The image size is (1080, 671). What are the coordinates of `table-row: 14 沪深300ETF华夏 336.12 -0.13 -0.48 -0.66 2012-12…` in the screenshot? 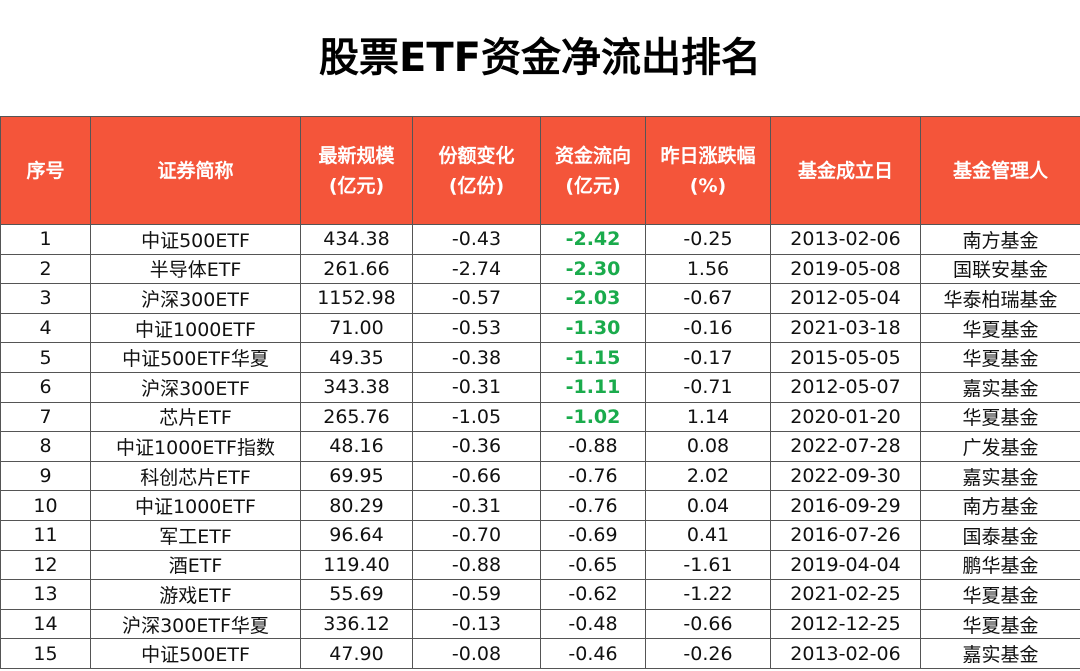 It's located at (540, 624).